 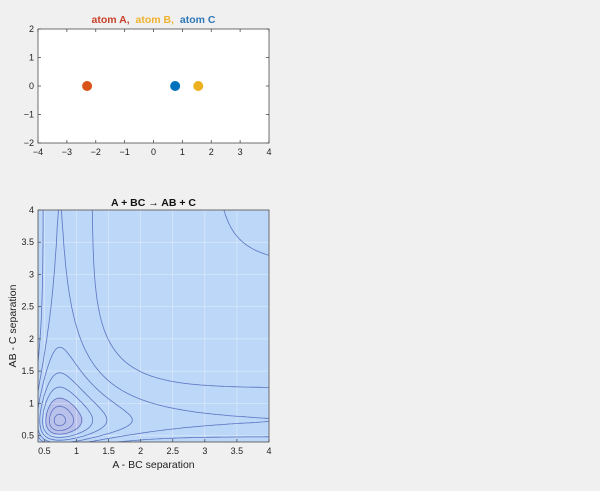 I want to click on atom-points, so click(x=143, y=86).